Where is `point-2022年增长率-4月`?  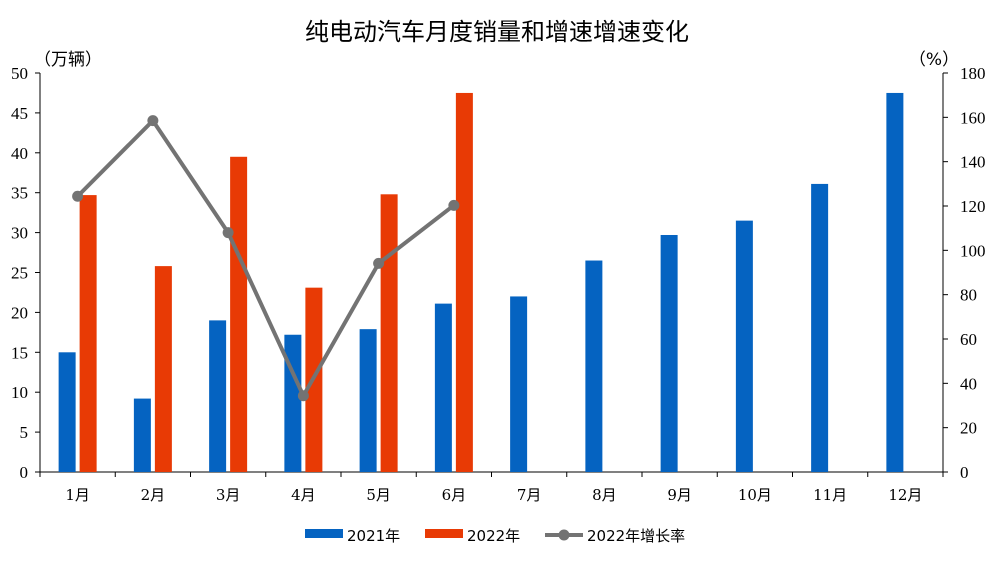
point-2022年增长率-4月 is located at coordinates (303, 396).